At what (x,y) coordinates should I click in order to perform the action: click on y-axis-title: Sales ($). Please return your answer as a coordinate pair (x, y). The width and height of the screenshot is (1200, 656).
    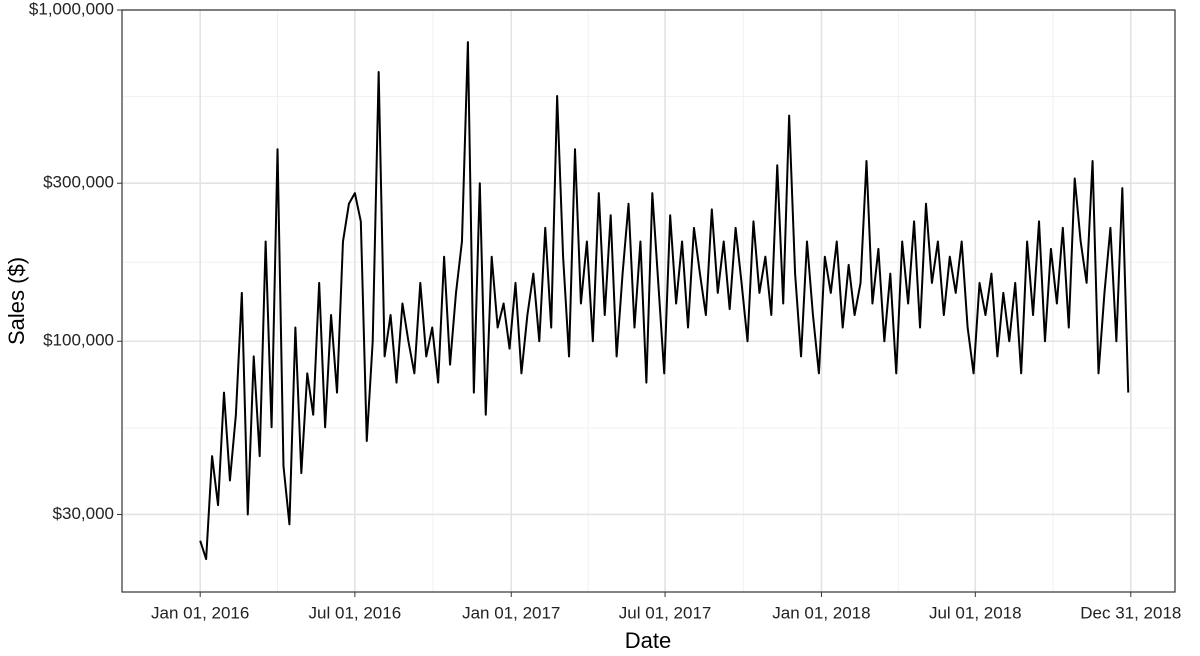
    Looking at the image, I should click on (16, 301).